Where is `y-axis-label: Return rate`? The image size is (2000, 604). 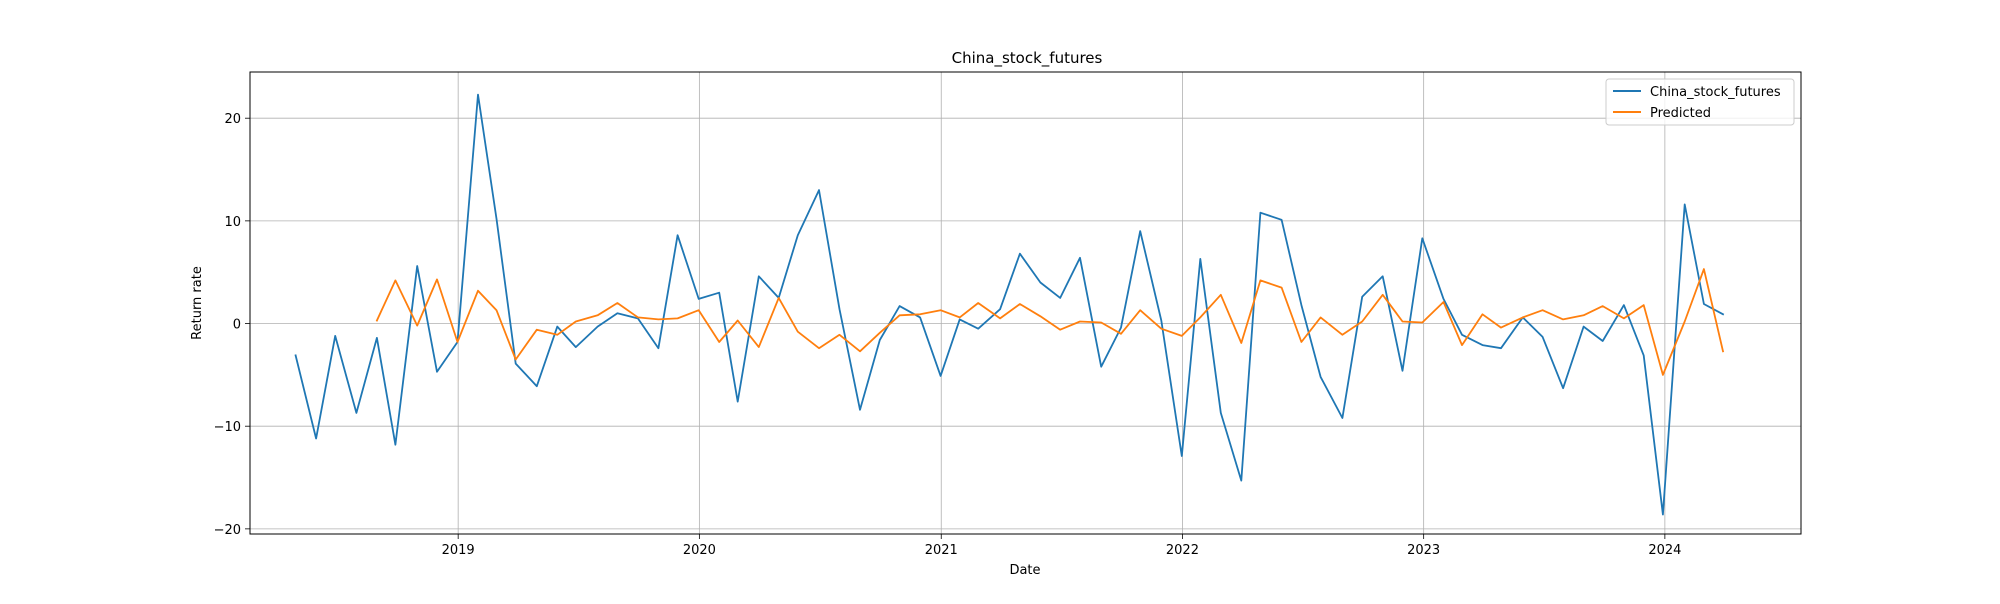 y-axis-label: Return rate is located at coordinates (197, 303).